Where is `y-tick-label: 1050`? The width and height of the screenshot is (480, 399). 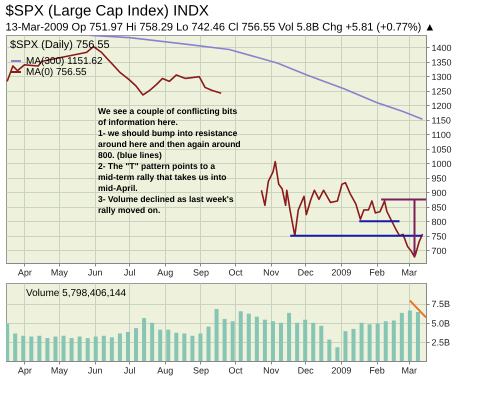 y-tick-label: 1050 is located at coordinates (442, 149).